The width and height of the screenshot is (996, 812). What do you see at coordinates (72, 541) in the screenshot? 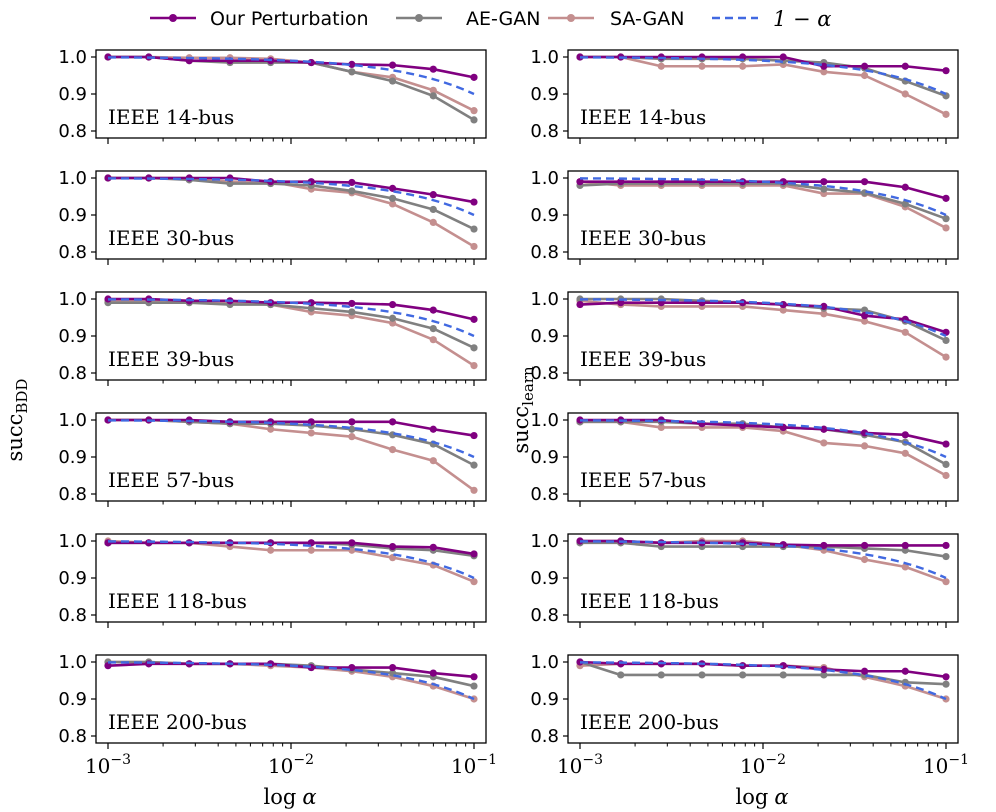
I see `panel-9-ytick-label: 1.0` at bounding box center [72, 541].